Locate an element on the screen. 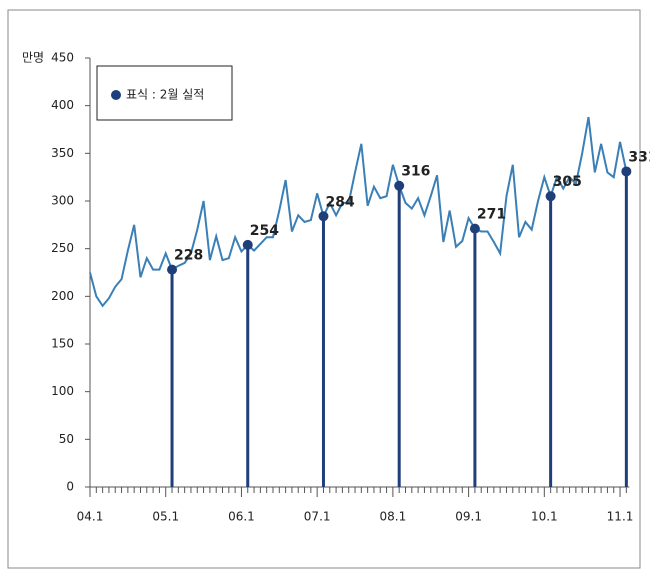 This screenshot has height=584, width=650. x-tick-label: 09.1 is located at coordinates (468, 517).